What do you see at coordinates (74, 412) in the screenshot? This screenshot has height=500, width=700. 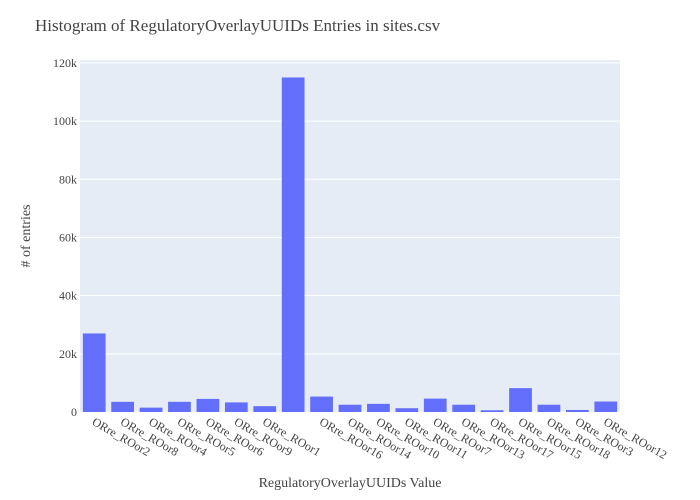 I see `y-tick-label: 0` at bounding box center [74, 412].